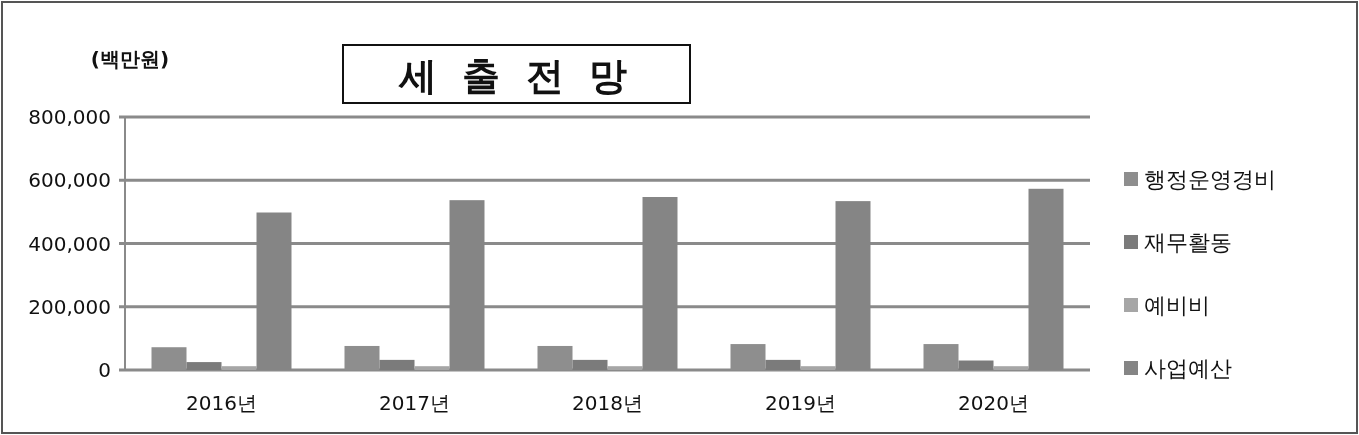 This screenshot has width=1359, height=435. What do you see at coordinates (1177, 305) in the screenshot?
I see `legend-label: 예비비` at bounding box center [1177, 305].